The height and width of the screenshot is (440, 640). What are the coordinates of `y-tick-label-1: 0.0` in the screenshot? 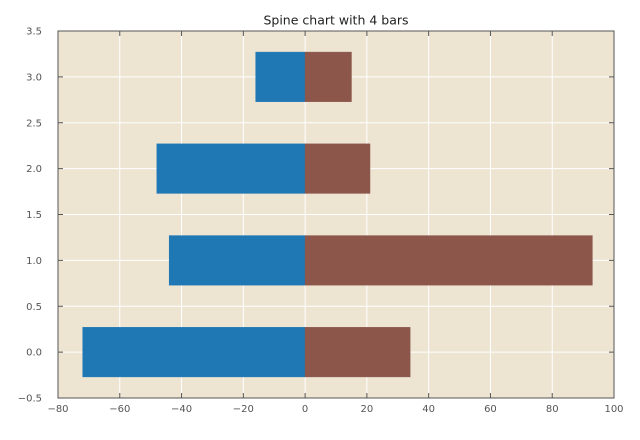 It's located at (34, 353).